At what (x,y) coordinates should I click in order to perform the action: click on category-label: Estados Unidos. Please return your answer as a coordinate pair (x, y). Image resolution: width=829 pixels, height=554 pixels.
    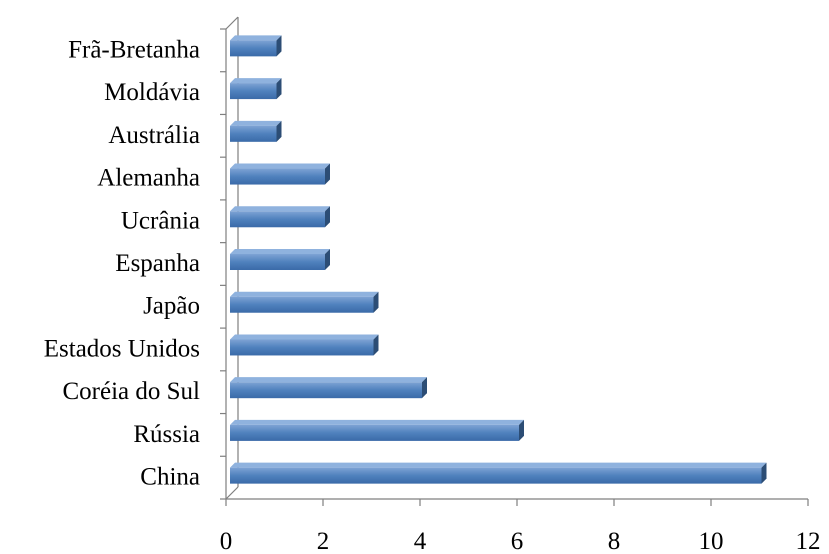
    Looking at the image, I should click on (122, 348).